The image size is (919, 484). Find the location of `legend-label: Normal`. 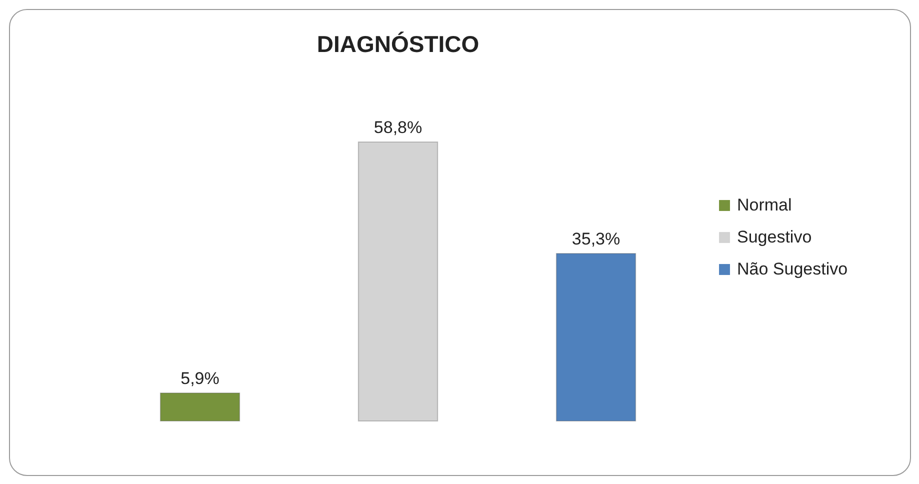

legend-label: Normal is located at coordinates (764, 205).